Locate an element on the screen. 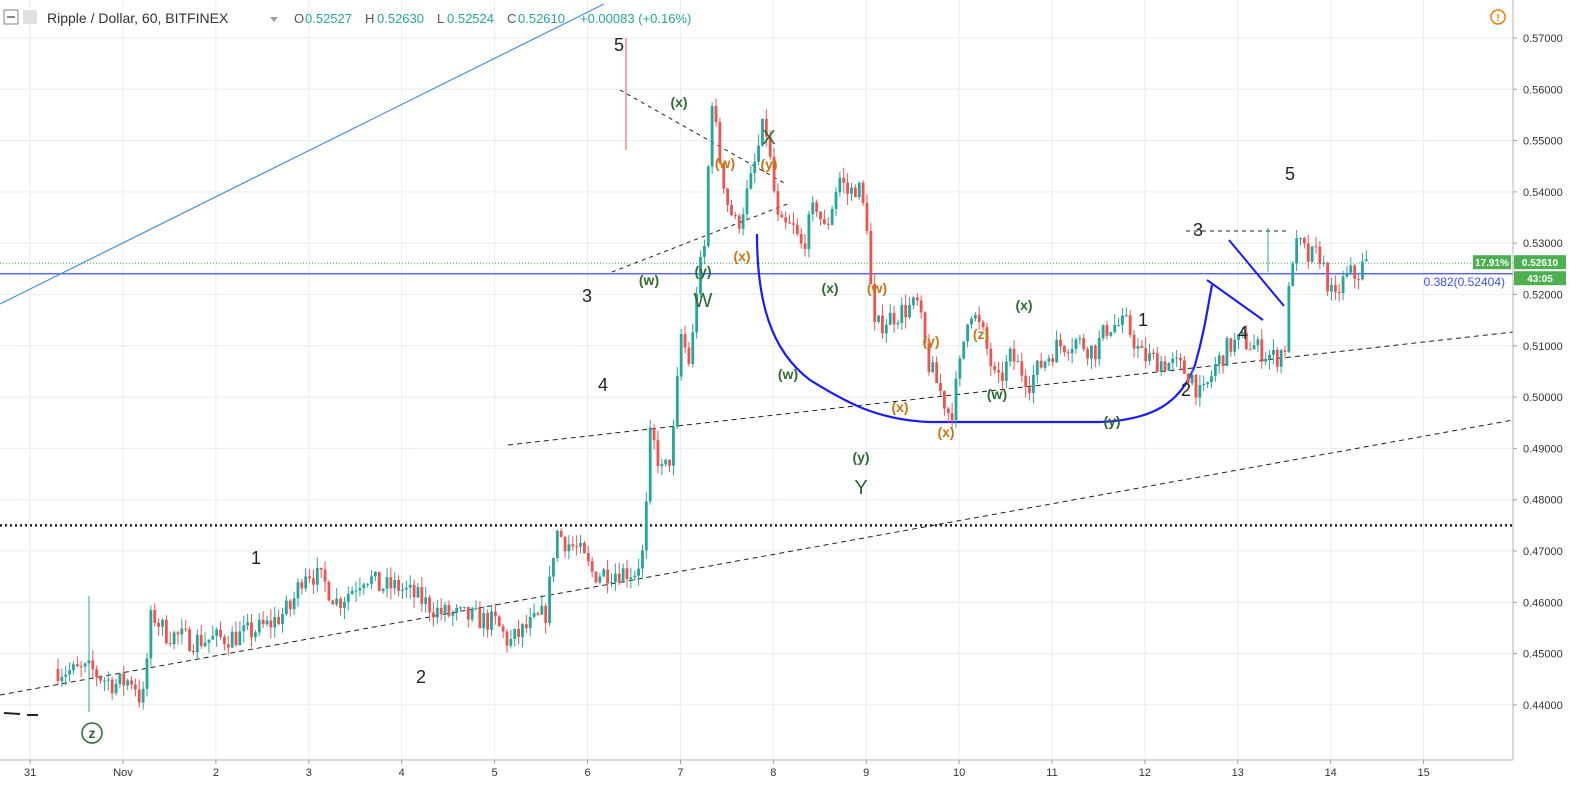 This screenshot has width=1583, height=789. symbol-title: Ripple / Dollar, 60, BITFINEX is located at coordinates (138, 18).